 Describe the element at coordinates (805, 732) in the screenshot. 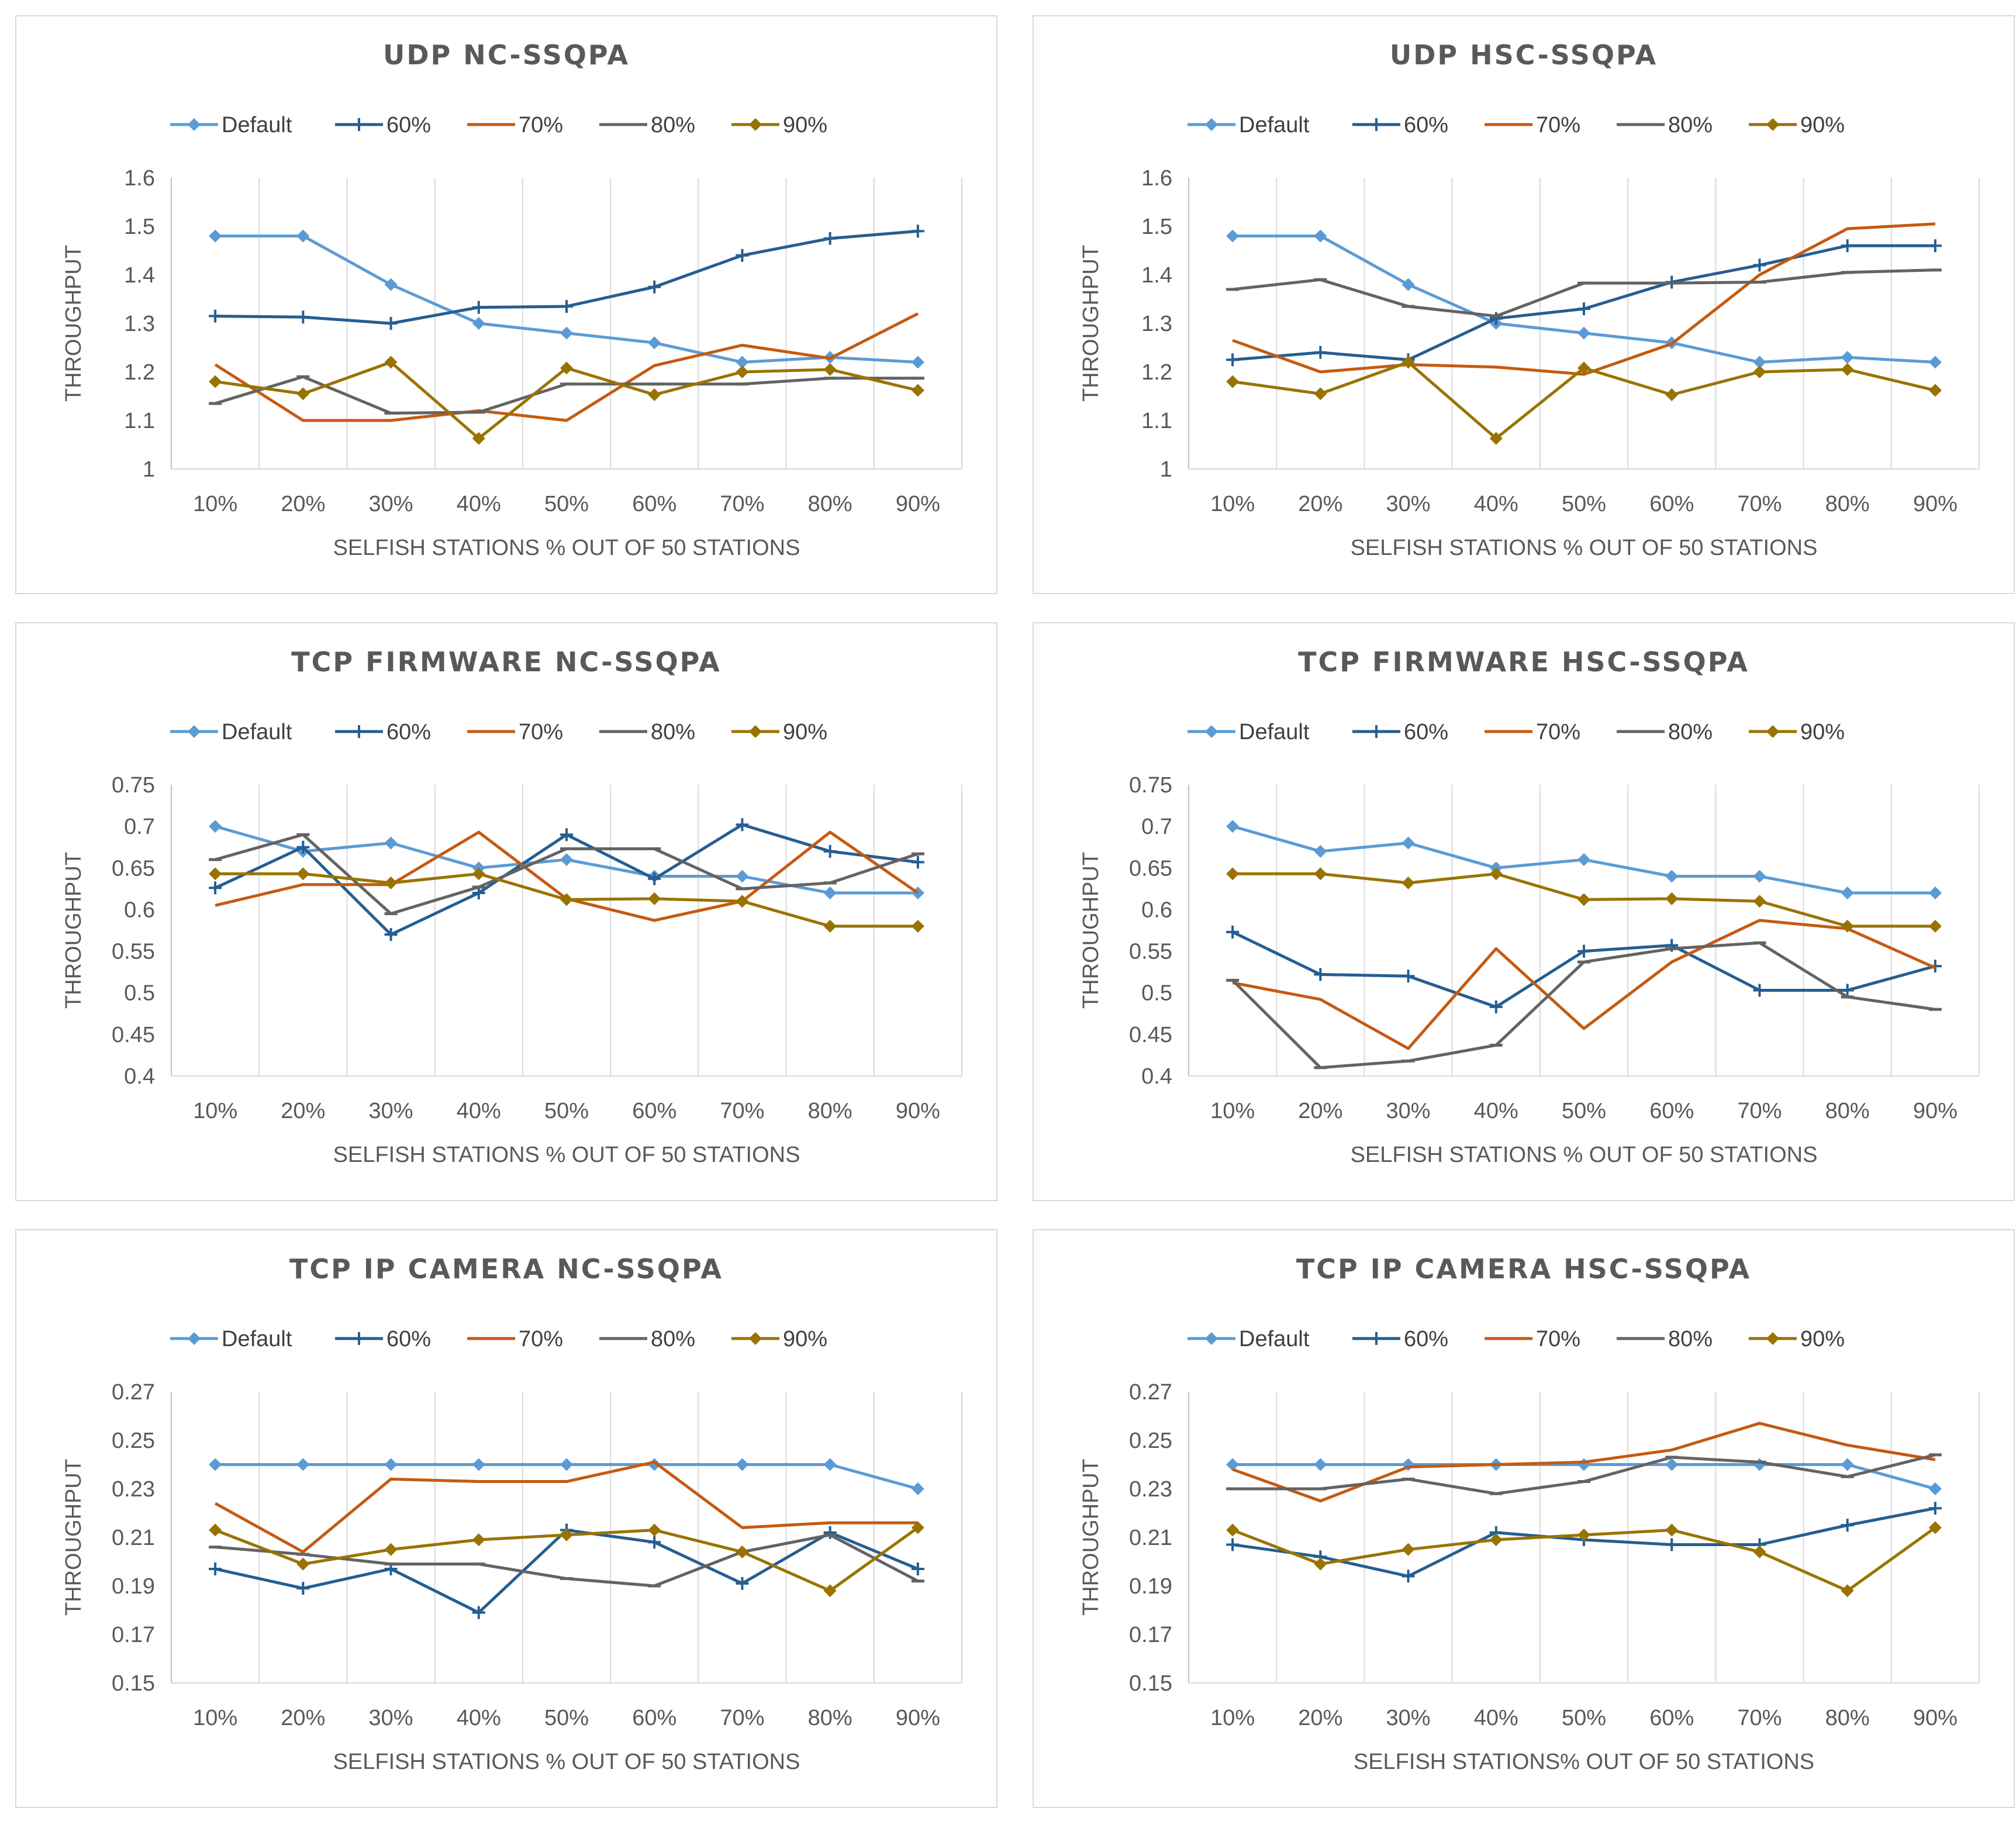

I see `legend-label: 90%` at that location.